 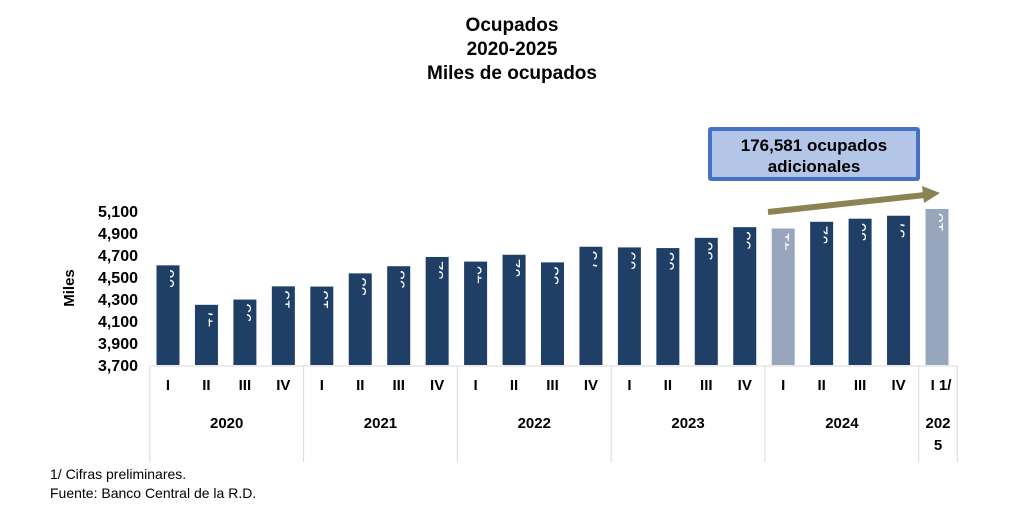 I want to click on footnote-source: Fuente: Banco Central de la R.D., so click(x=153, y=493).